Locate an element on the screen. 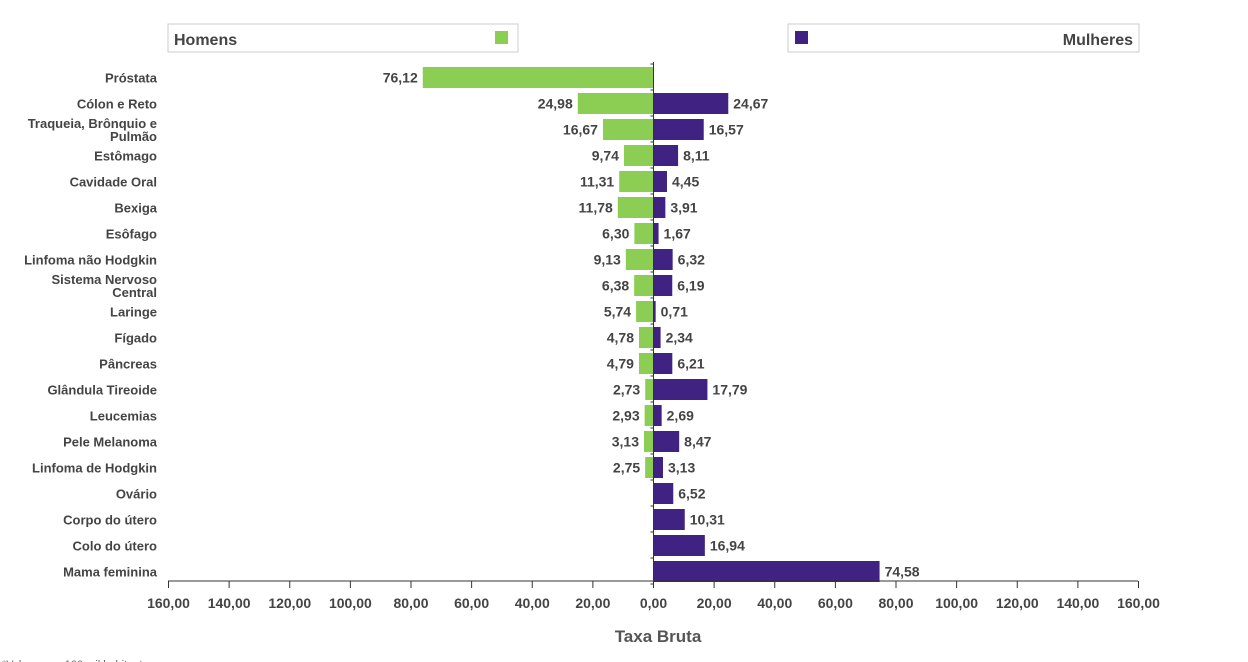 The image size is (1248, 662). bar-homens-sistema-nervoso-central is located at coordinates (644, 285).